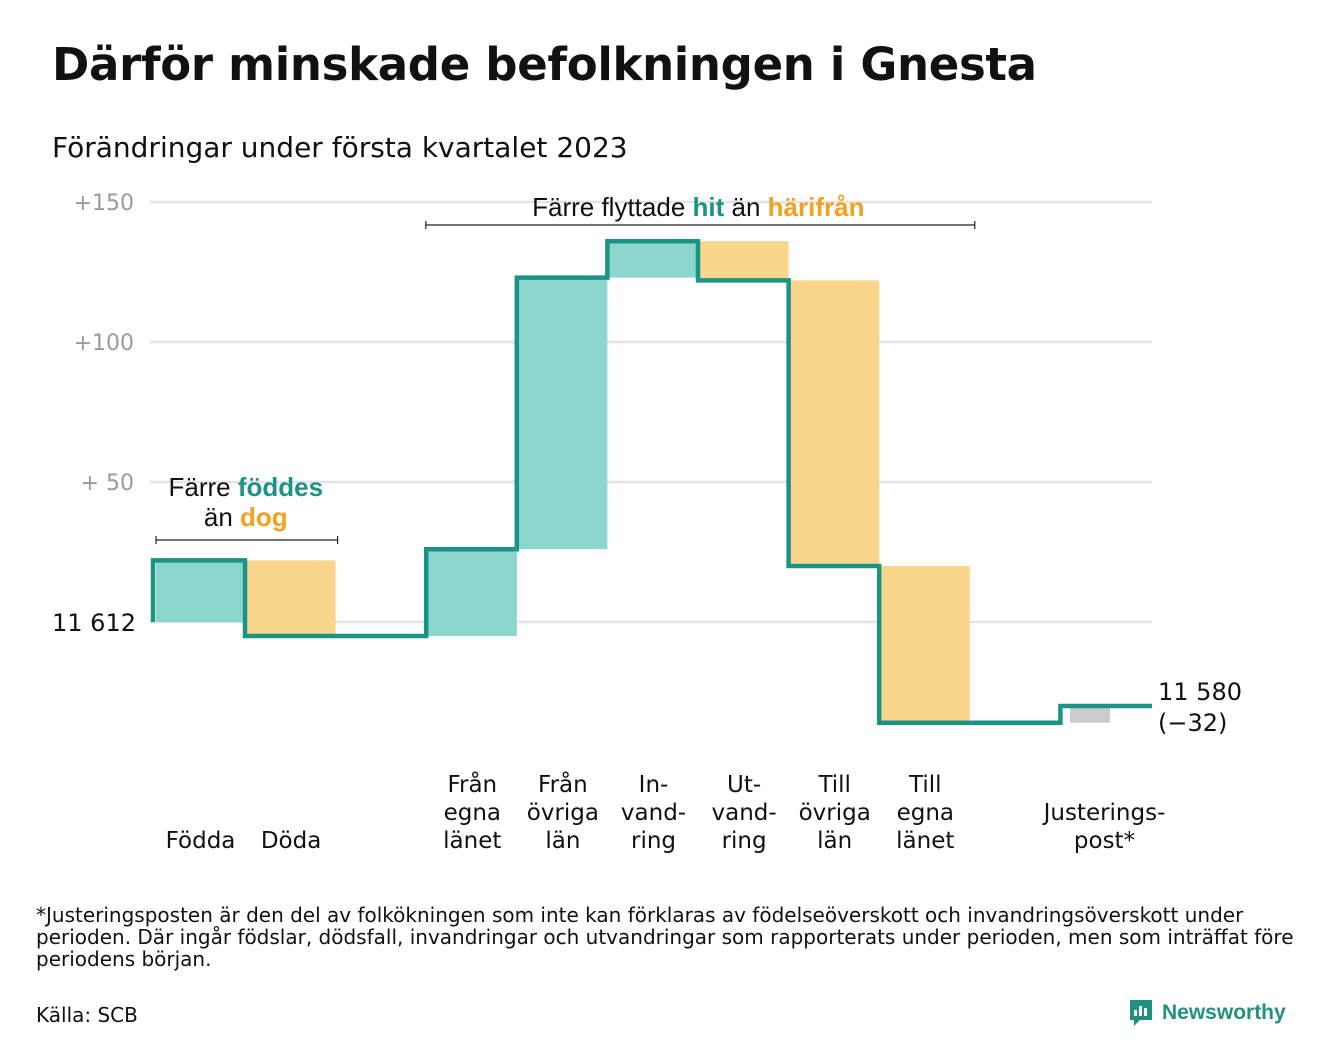 The width and height of the screenshot is (1340, 1060). I want to click on source-label: Källa: SCB, so click(87, 1015).